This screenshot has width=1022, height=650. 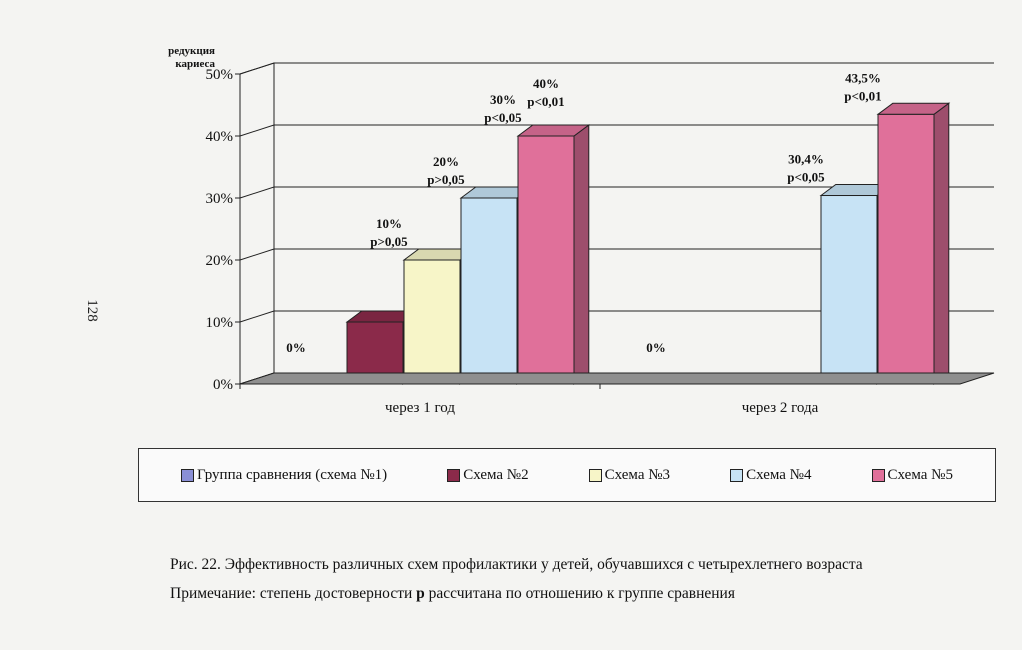 I want to click on note-prefix: Примечание: степень достоверности, so click(x=293, y=593).